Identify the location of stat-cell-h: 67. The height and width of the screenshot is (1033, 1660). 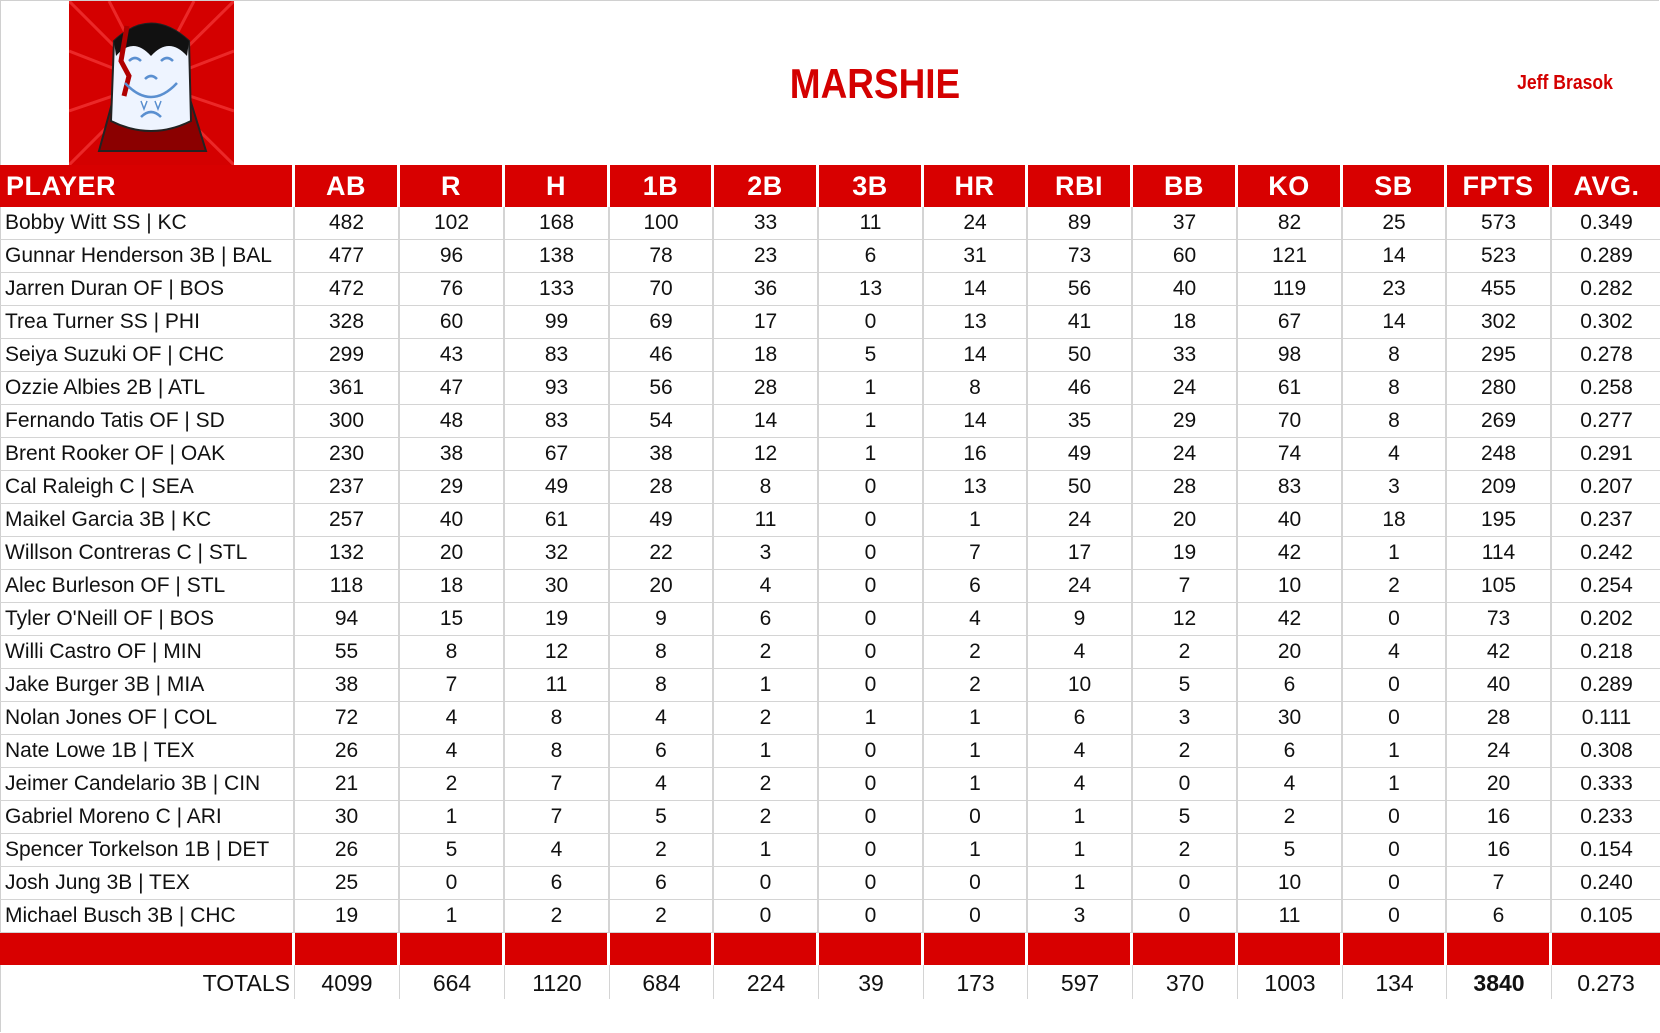
(557, 454).